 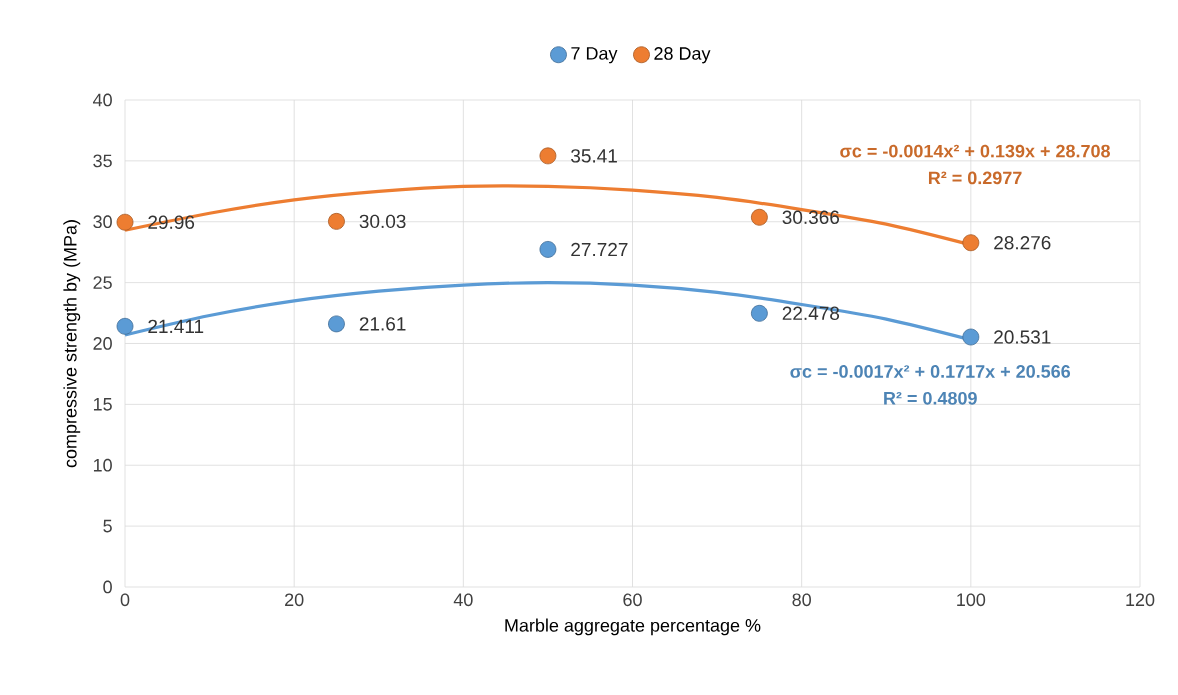 What do you see at coordinates (102, 282) in the screenshot?
I see `y-tick-label: 25` at bounding box center [102, 282].